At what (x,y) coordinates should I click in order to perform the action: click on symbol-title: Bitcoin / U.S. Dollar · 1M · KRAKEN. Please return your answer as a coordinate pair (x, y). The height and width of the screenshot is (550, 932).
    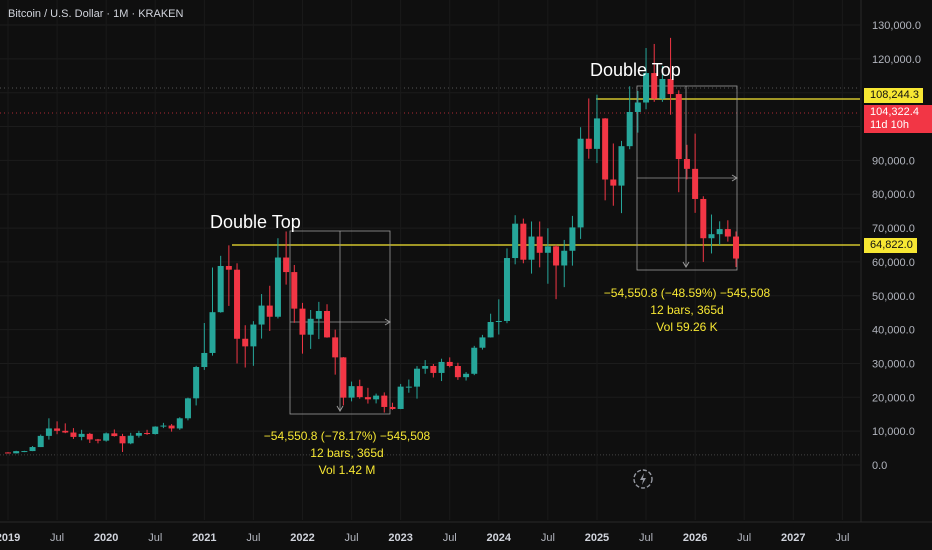
    Looking at the image, I should click on (96, 14).